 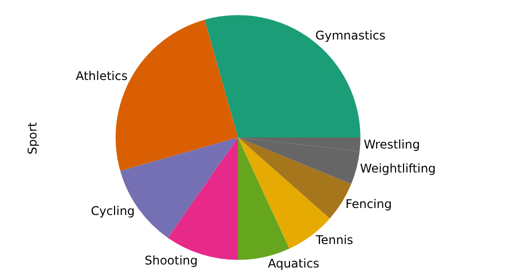 I want to click on slice-label: Athletics, so click(x=102, y=76).